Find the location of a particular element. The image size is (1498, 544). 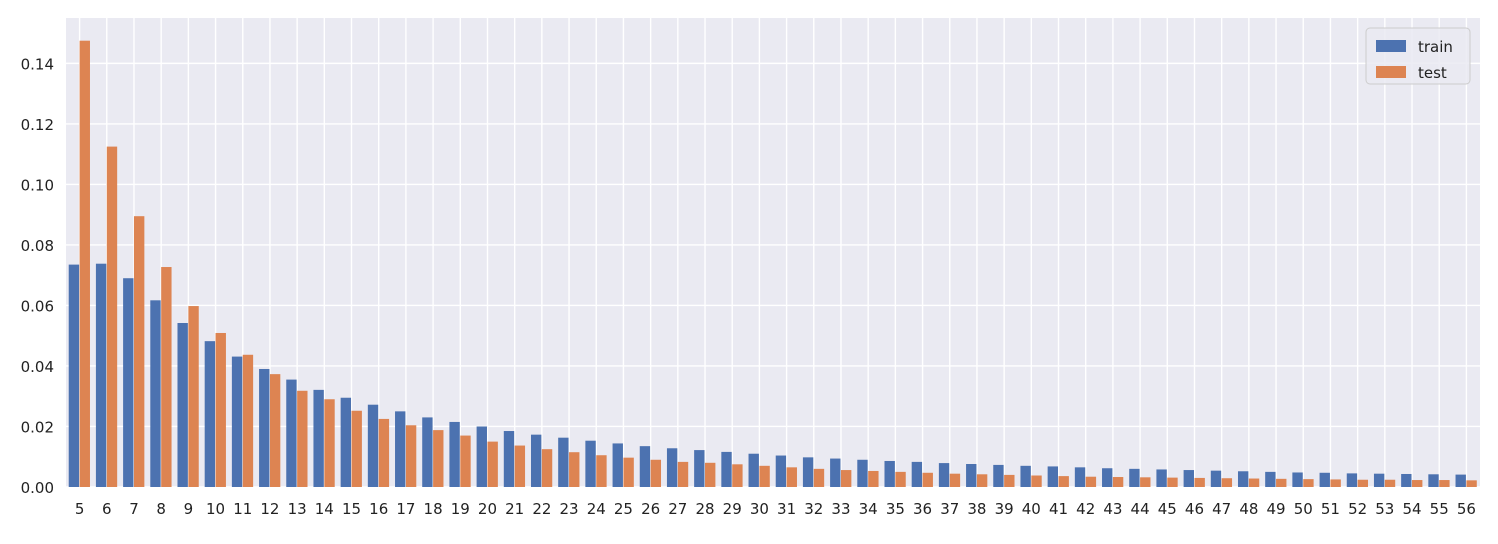

x-tick-label: 42 is located at coordinates (1085, 509).